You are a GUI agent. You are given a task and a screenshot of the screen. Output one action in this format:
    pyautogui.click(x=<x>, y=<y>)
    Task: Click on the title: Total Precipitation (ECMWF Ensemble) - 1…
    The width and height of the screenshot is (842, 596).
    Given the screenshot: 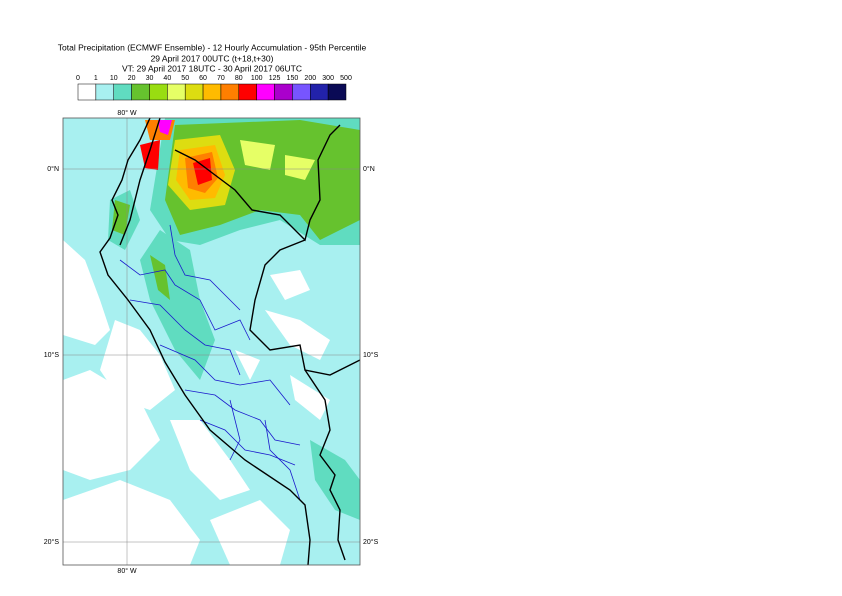 What is the action you would take?
    pyautogui.click(x=212, y=47)
    